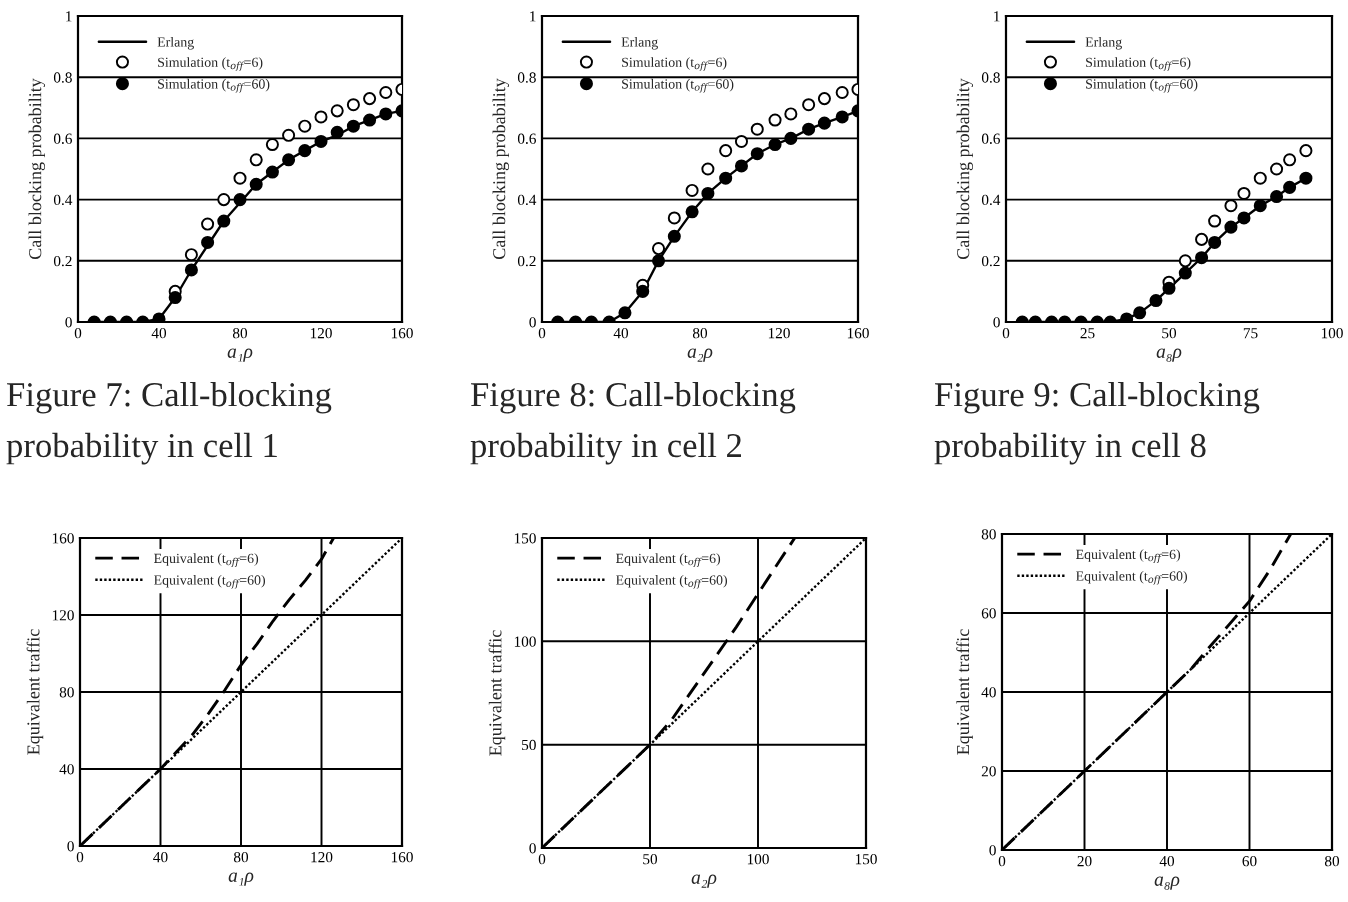 The width and height of the screenshot is (1348, 902). What do you see at coordinates (169, 423) in the screenshot?
I see `text: Figure 7: Call-blocking probability in cell 1` at bounding box center [169, 423].